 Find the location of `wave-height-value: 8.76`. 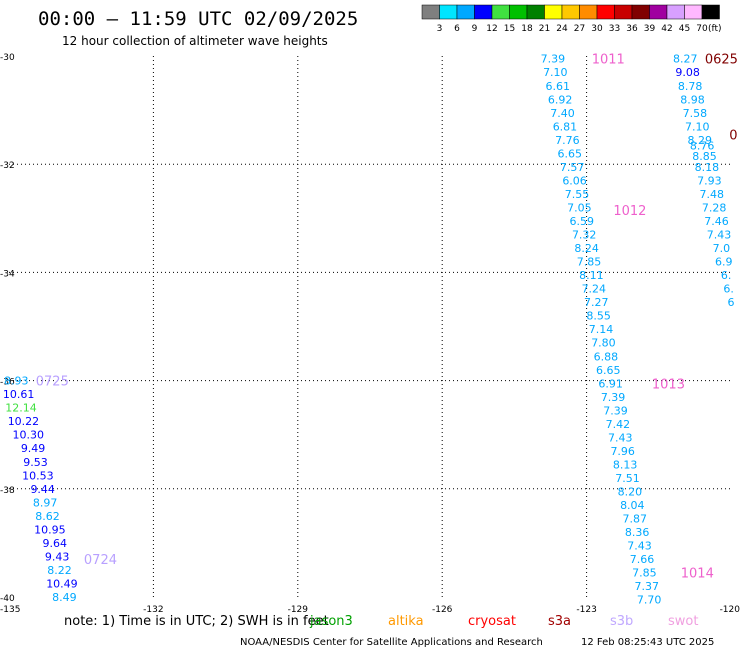

wave-height-value: 8.76 is located at coordinates (702, 145).